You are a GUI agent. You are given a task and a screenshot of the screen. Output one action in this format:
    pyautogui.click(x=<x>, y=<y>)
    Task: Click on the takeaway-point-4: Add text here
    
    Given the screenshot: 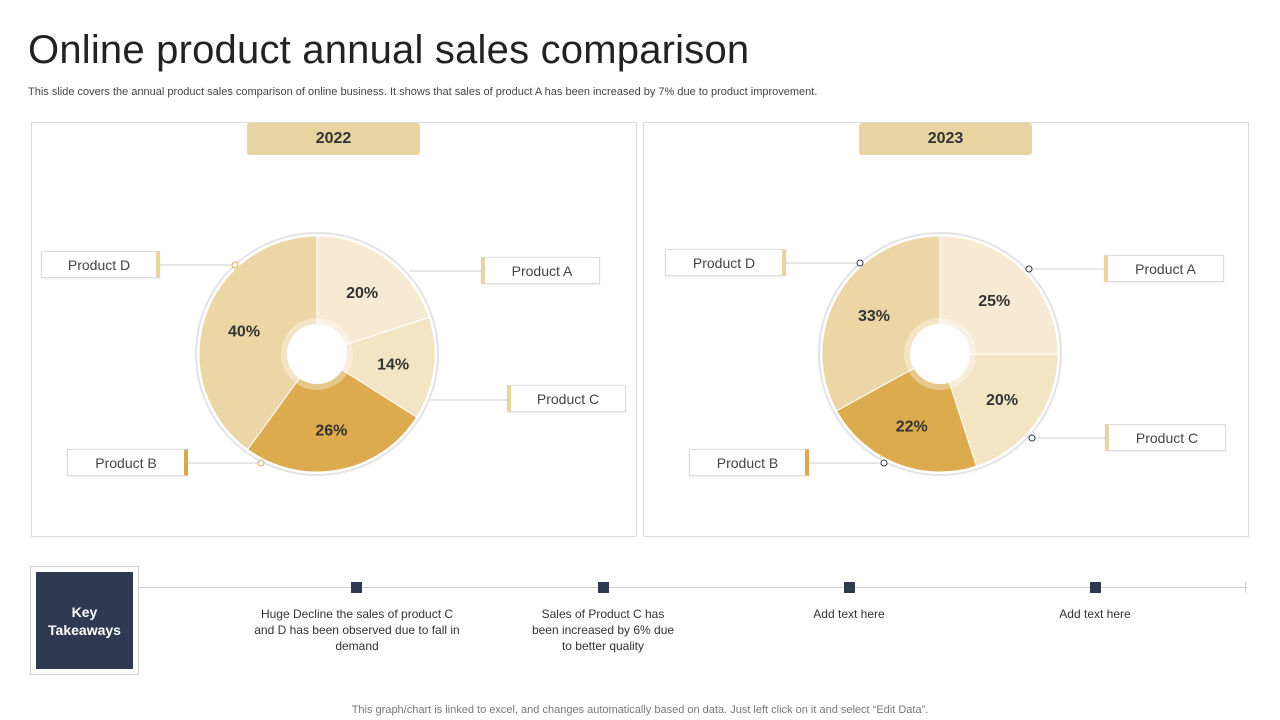 What is the action you would take?
    pyautogui.click(x=1095, y=614)
    